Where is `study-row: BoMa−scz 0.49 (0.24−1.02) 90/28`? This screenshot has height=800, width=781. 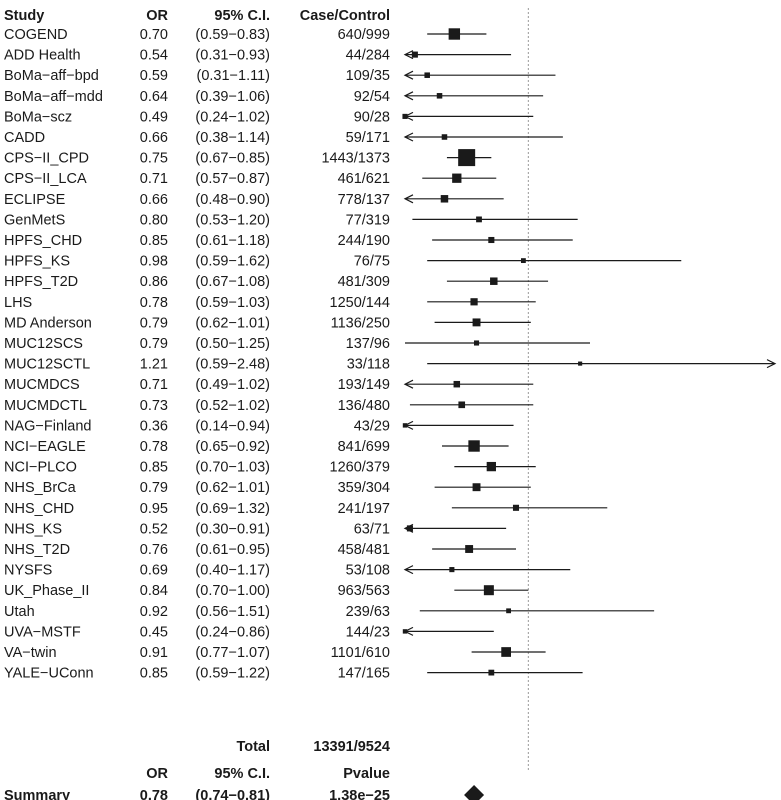 study-row: BoMa−scz 0.49 (0.24−1.02) 90/28 is located at coordinates (269, 117).